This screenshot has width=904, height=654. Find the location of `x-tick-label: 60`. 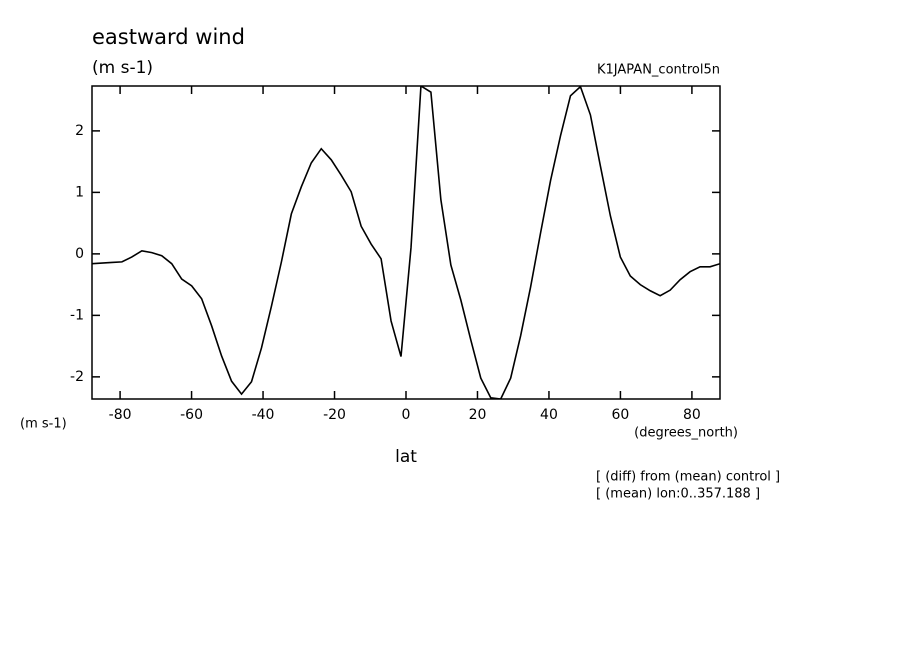

x-tick-label: 60 is located at coordinates (621, 415).